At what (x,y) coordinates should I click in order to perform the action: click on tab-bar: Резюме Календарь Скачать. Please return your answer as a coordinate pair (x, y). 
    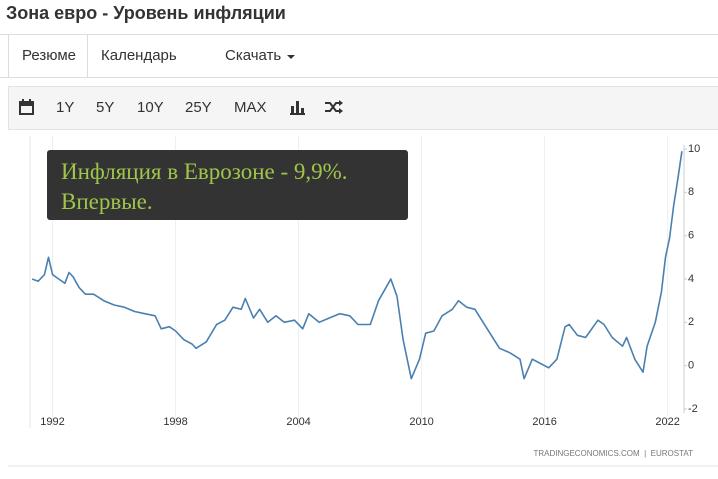
    Looking at the image, I should click on (359, 56).